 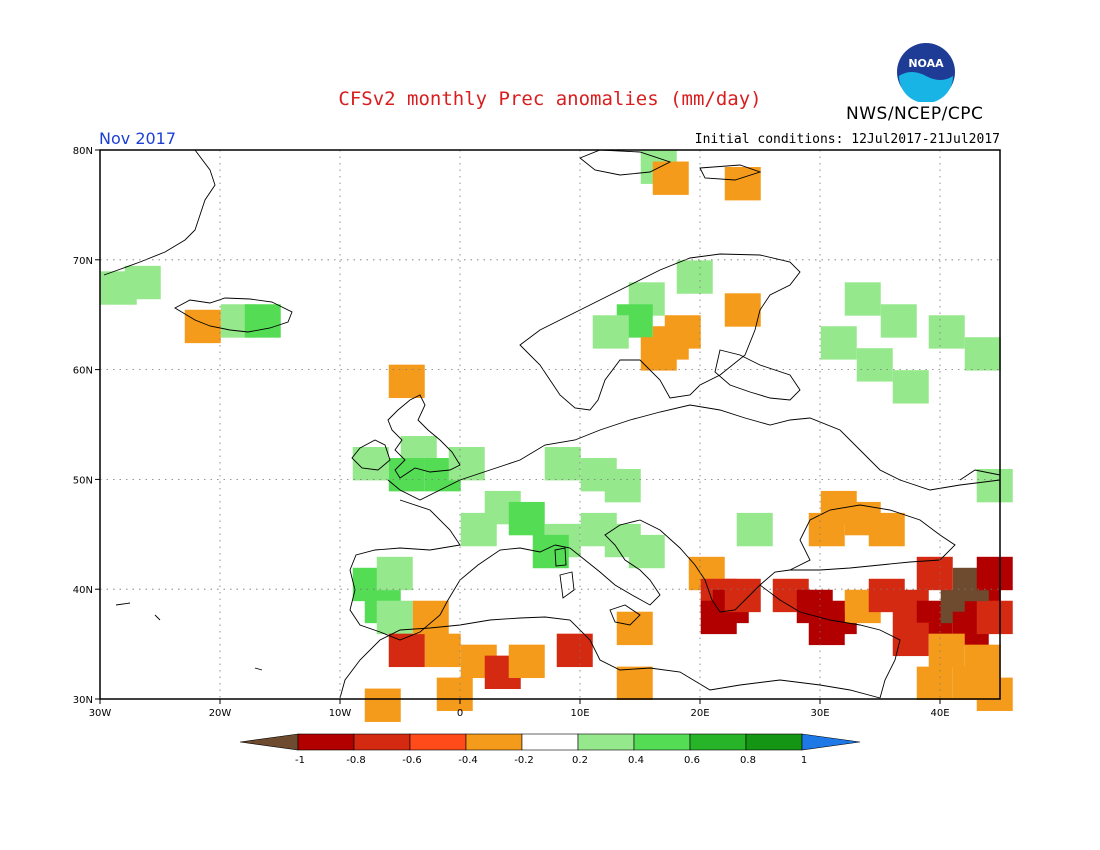 I want to click on legend-label: 0.8, so click(x=748, y=760).